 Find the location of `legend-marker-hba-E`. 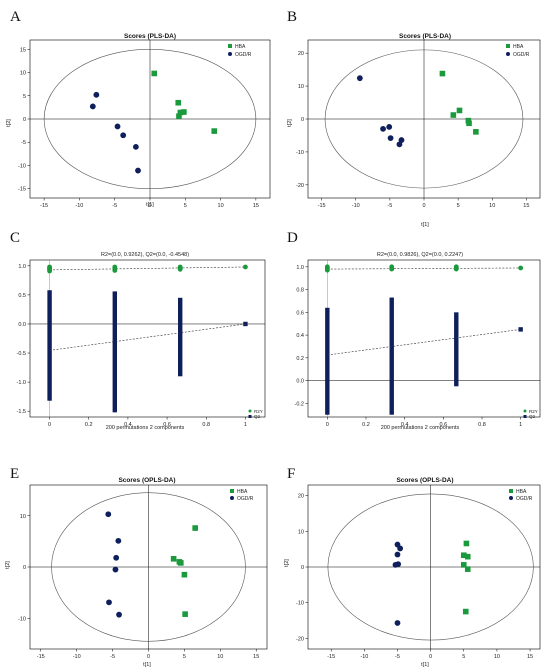

legend-marker-hba-E is located at coordinates (232, 491).